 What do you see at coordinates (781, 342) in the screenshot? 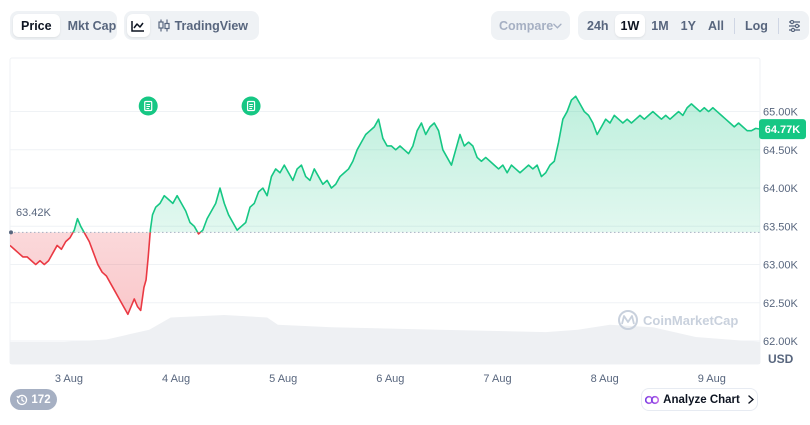
I see `y-tick-label: 62.00K` at bounding box center [781, 342].